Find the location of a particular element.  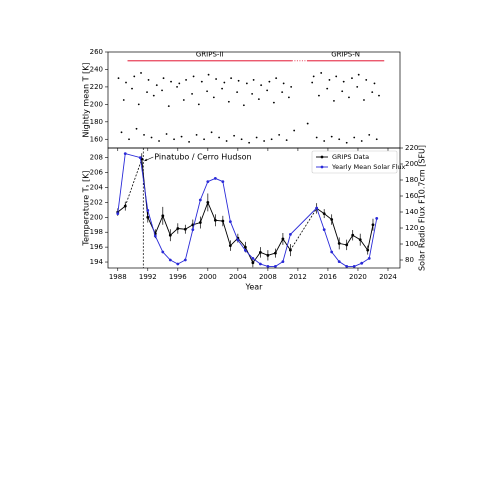

y-tick-label: 208 is located at coordinates (96, 158).